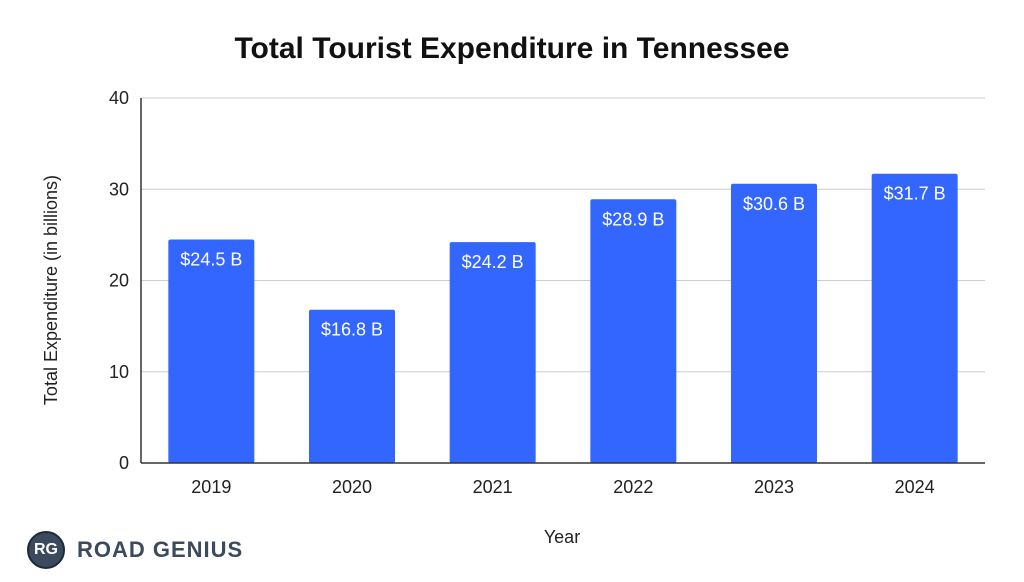 This screenshot has height=582, width=1024. Describe the element at coordinates (119, 189) in the screenshot. I see `y-tick-label: 30` at that location.